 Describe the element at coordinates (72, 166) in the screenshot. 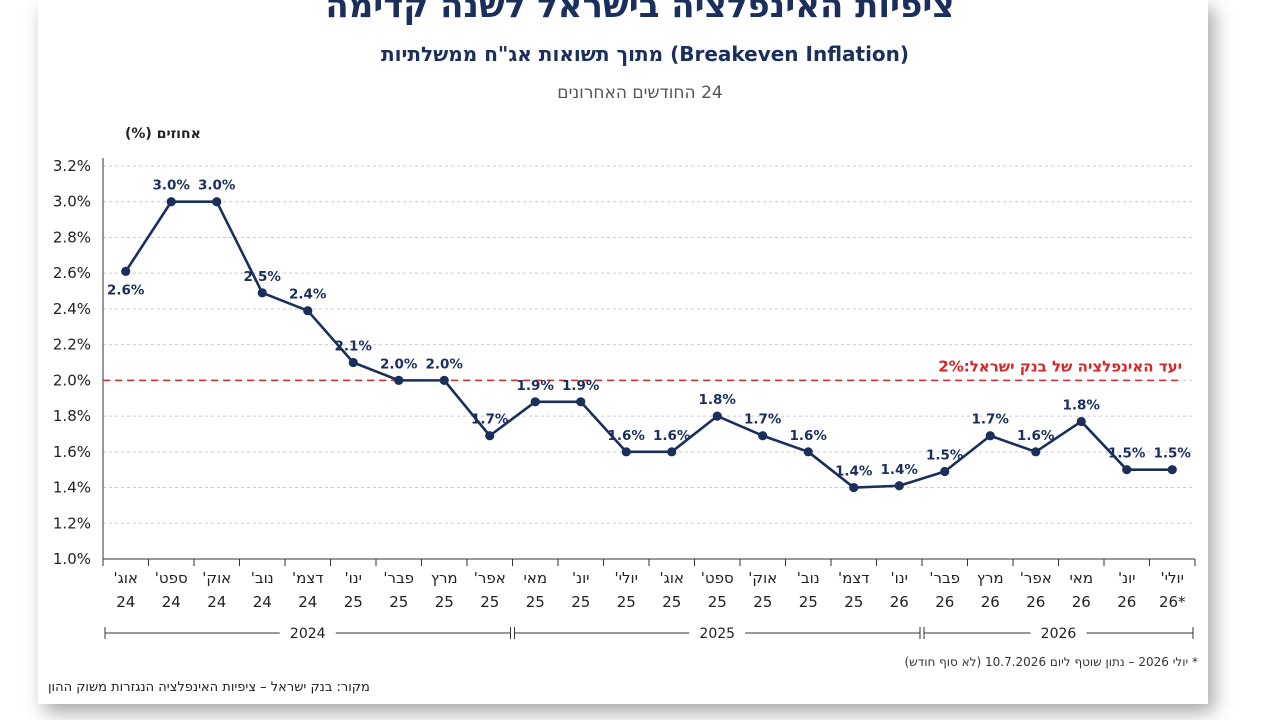

I see `y-tick-label: 3.2%` at that location.